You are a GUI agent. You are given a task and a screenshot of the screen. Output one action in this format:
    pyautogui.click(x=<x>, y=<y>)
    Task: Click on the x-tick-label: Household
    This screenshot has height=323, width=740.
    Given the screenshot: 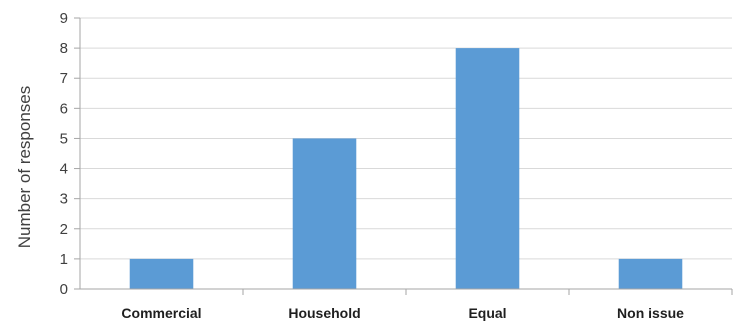 What is the action you would take?
    pyautogui.click(x=324, y=313)
    